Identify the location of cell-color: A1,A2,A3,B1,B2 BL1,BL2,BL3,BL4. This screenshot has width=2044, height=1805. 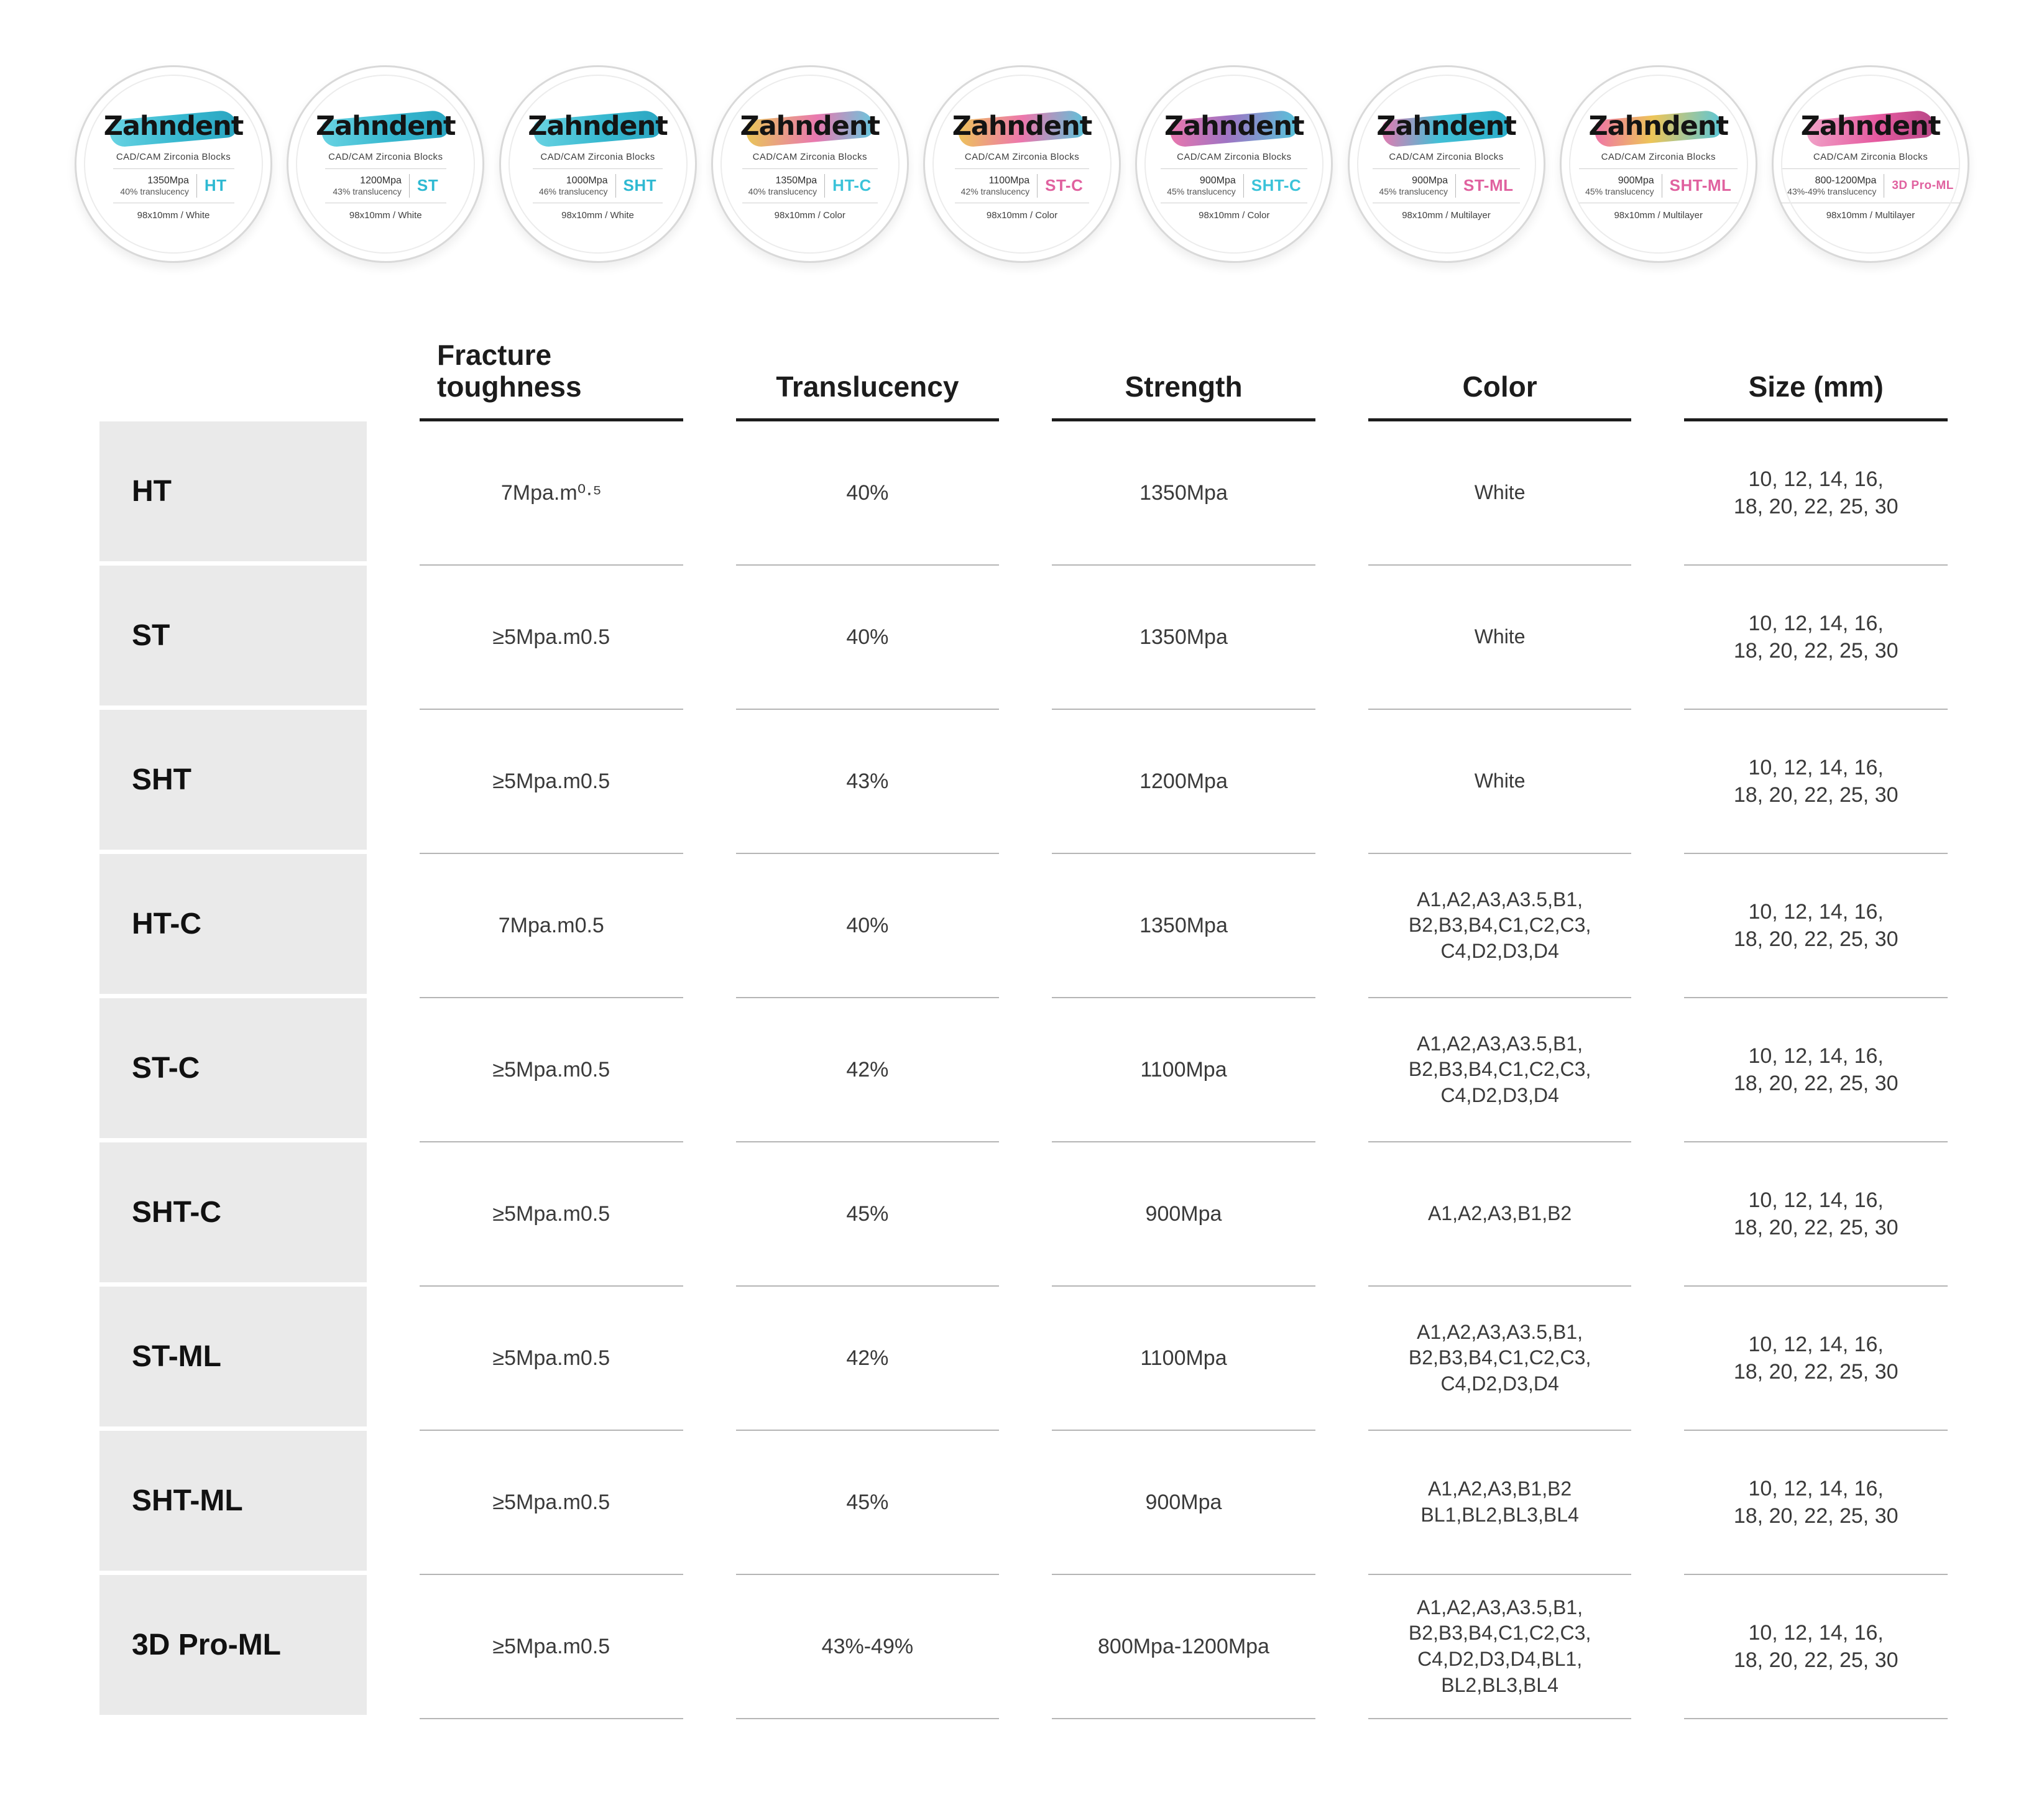
(1500, 1503).